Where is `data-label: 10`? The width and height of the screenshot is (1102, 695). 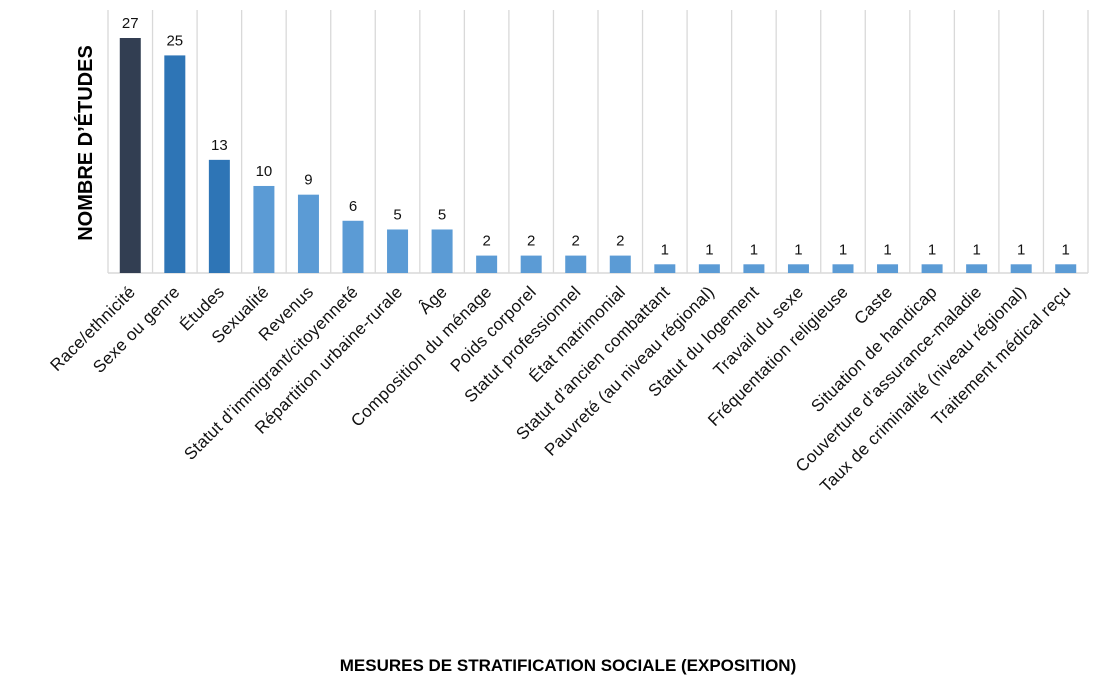 data-label: 10 is located at coordinates (264, 171).